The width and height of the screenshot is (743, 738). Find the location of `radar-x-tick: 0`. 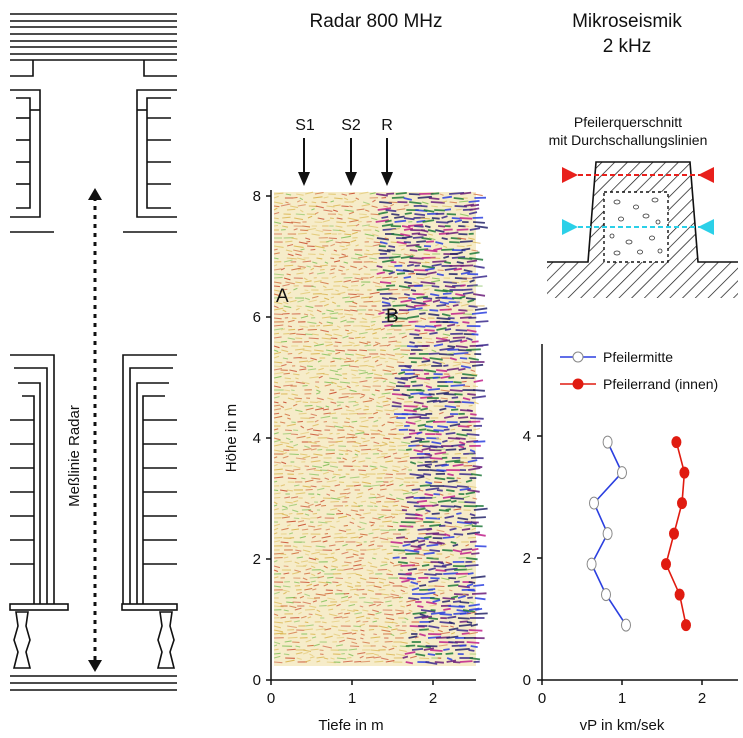

radar-x-tick: 0 is located at coordinates (271, 698).